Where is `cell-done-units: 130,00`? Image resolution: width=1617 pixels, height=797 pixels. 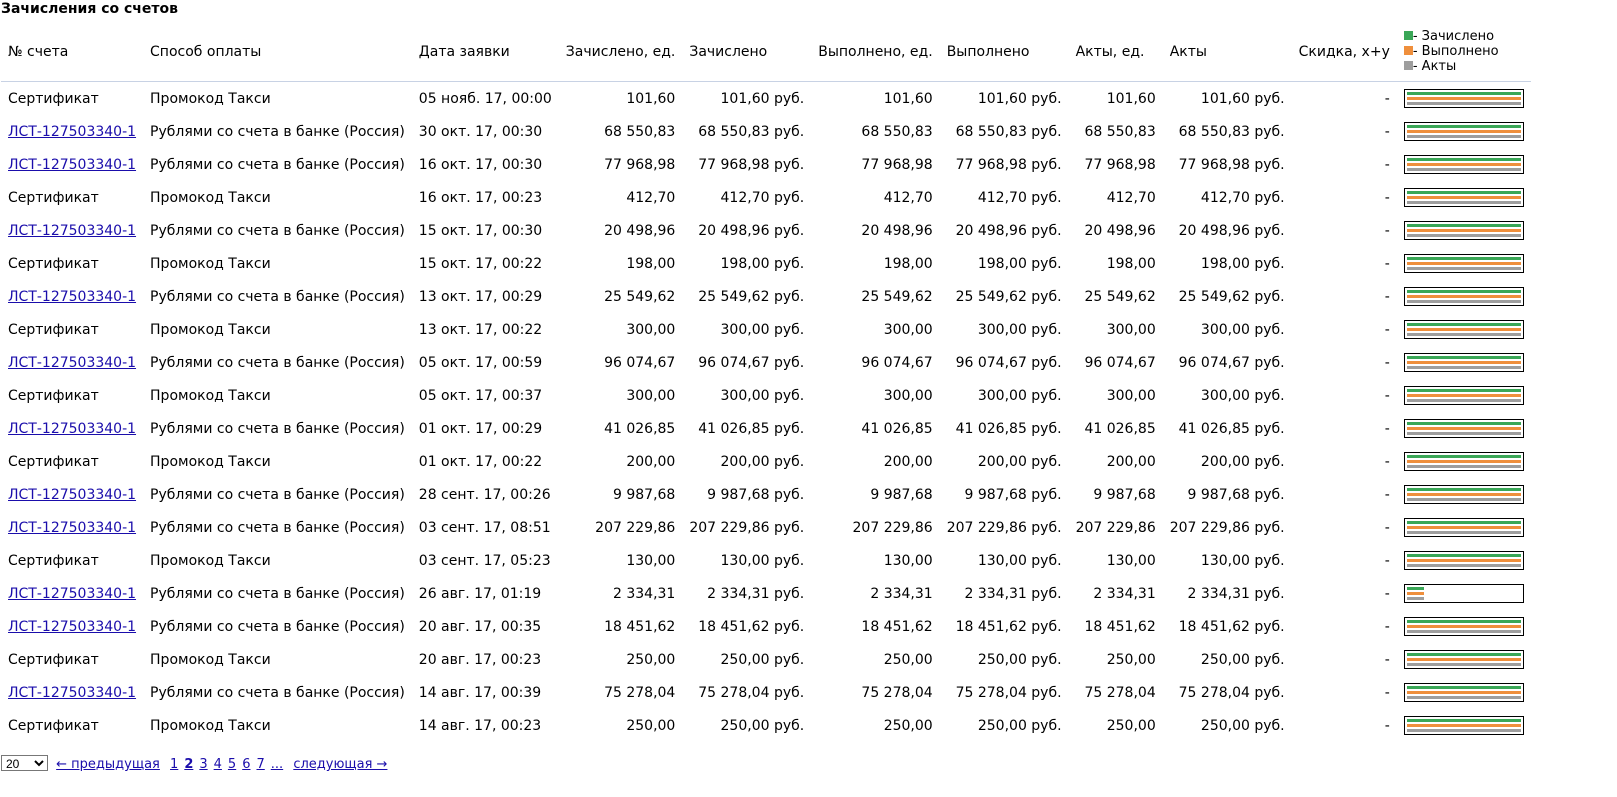 cell-done-units: 130,00 is located at coordinates (908, 560).